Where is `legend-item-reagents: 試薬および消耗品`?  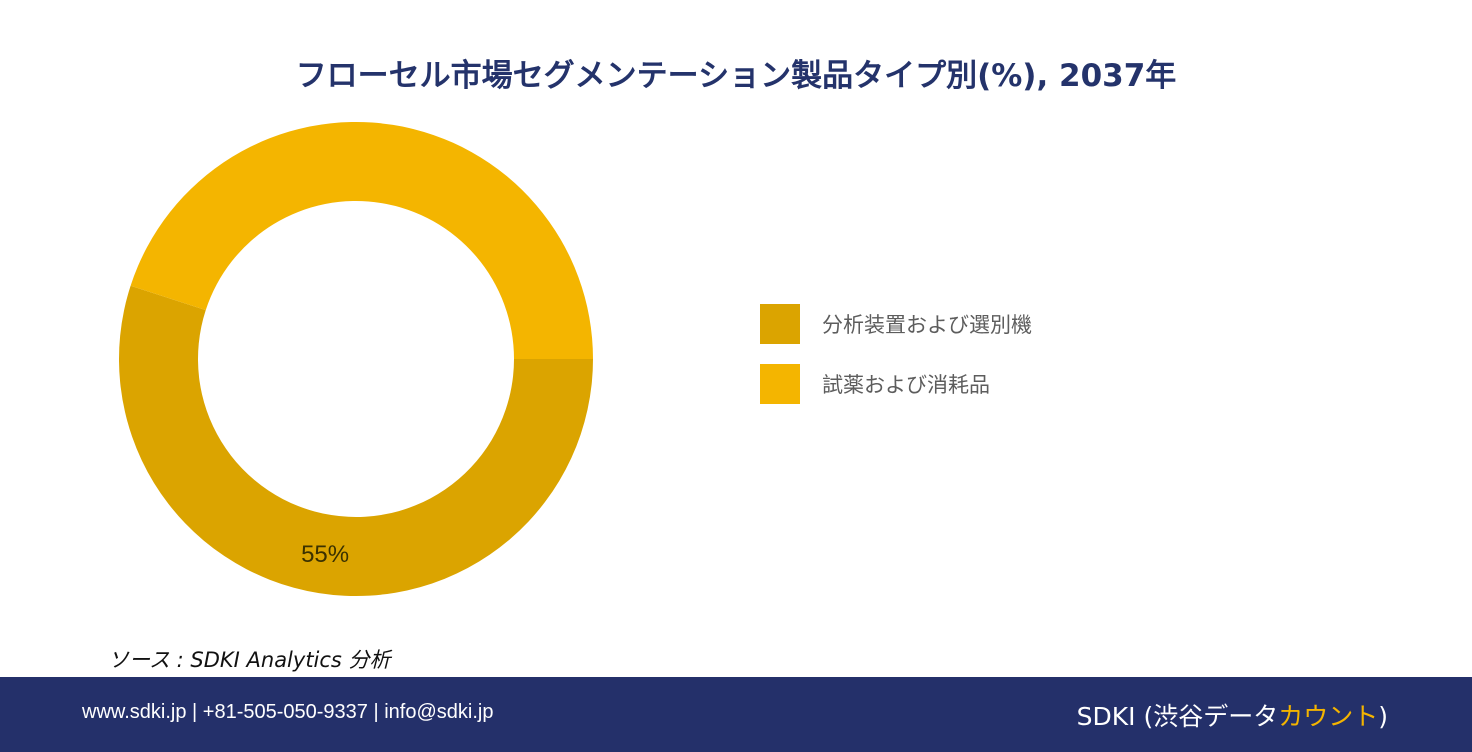
legend-item-reagents: 試薬および消耗品 is located at coordinates (896, 384).